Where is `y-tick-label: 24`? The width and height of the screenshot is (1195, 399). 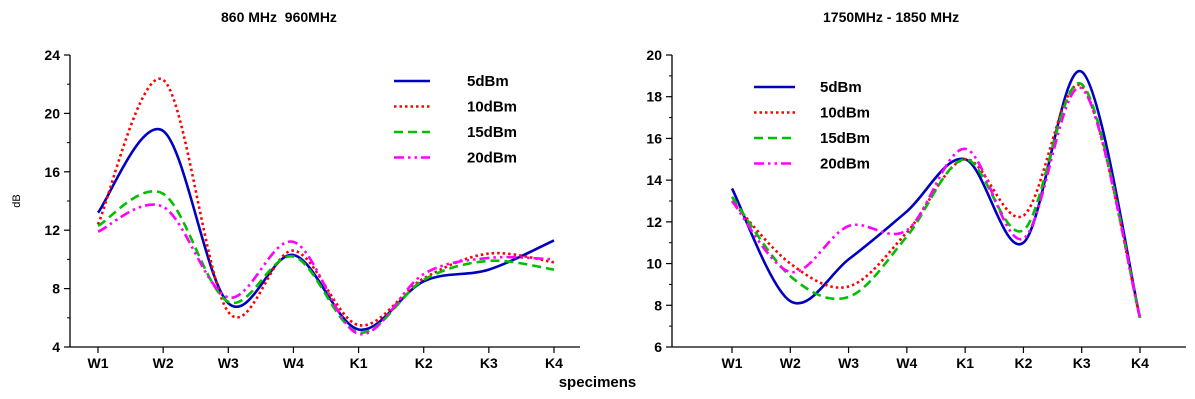 y-tick-label: 24 is located at coordinates (52, 55).